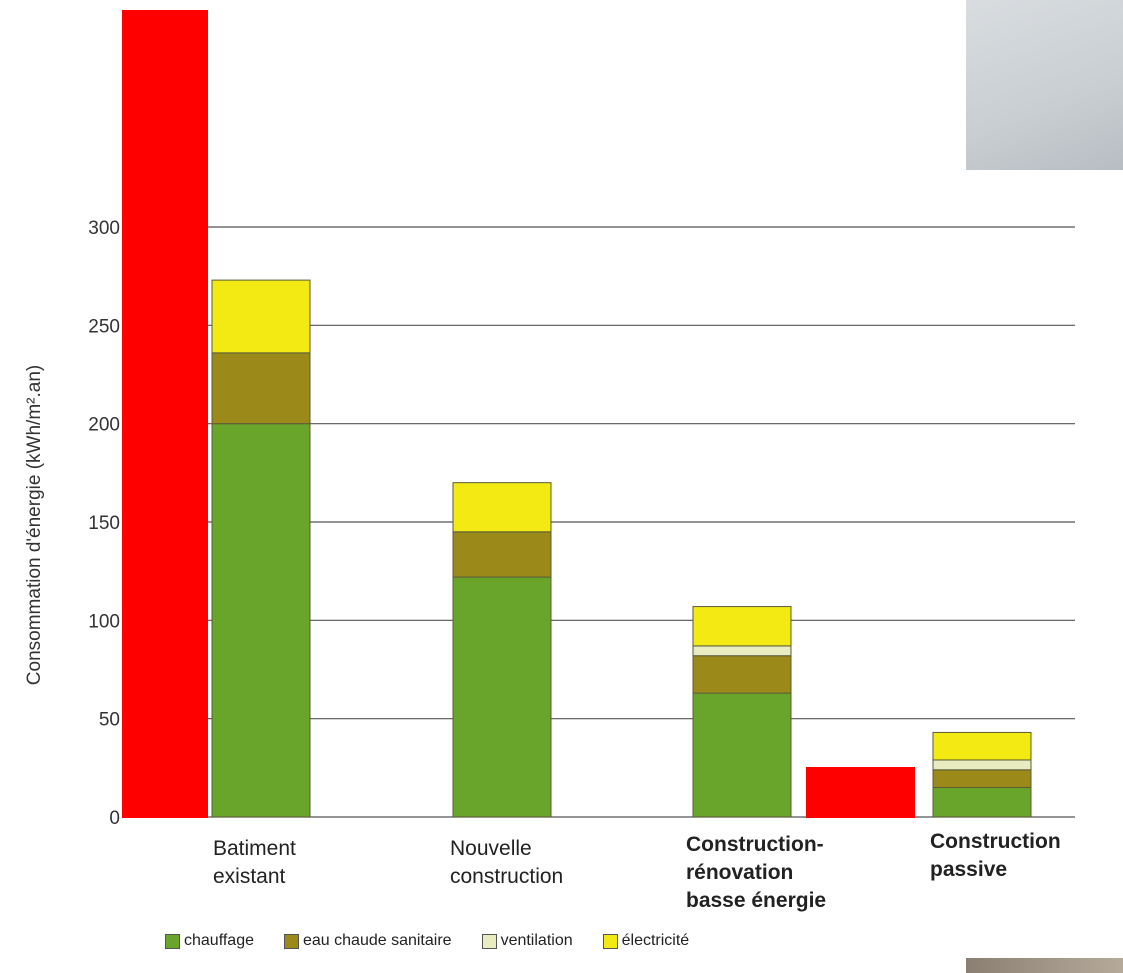 This screenshot has height=973, width=1123. Describe the element at coordinates (377, 940) in the screenshot. I see `legend-label: eau chaude sanitaire` at that location.